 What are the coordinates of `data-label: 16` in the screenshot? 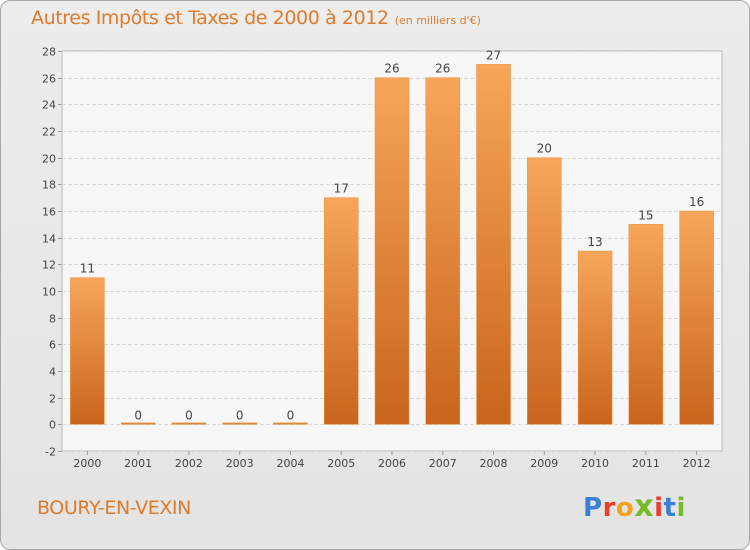 It's located at (696, 202).